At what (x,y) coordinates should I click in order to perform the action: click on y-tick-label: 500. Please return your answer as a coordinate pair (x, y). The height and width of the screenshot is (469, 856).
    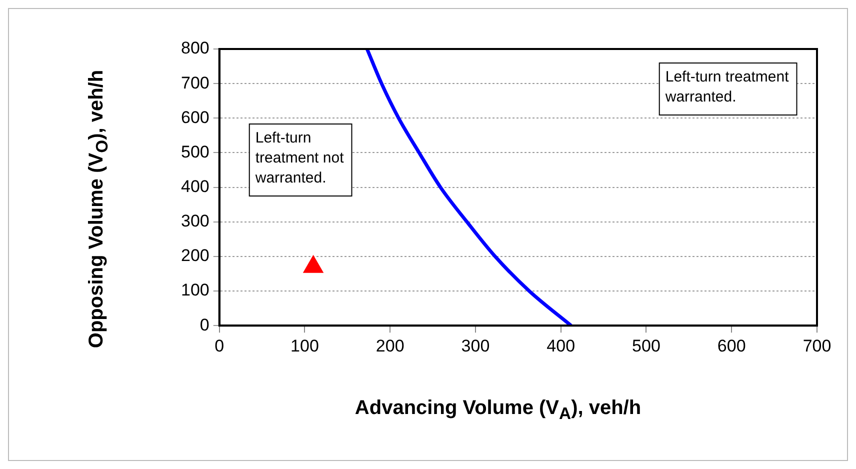
    Looking at the image, I should click on (195, 152).